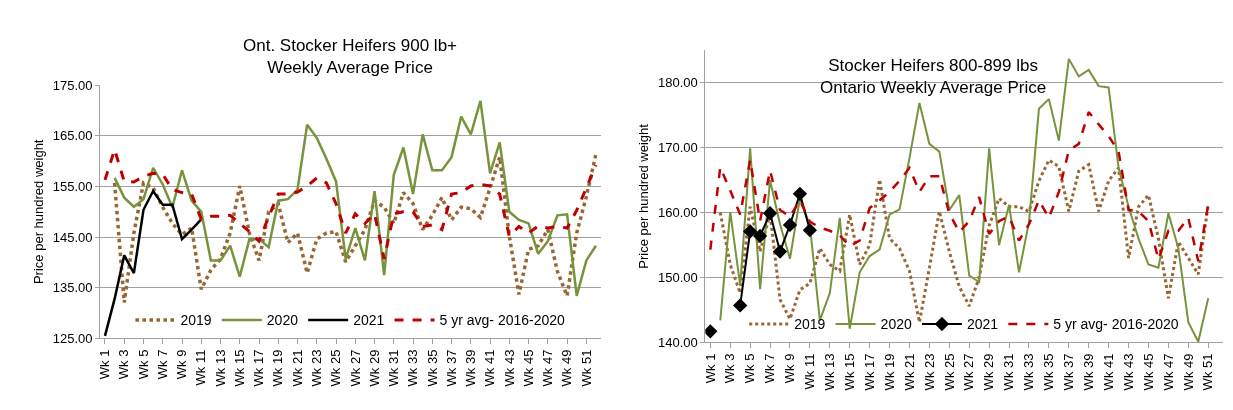 The width and height of the screenshot is (1233, 410). Describe the element at coordinates (350, 57) in the screenshot. I see `chart-title: Ont. Stocker Heifers 900 lb+ Weekly Average Price` at that location.